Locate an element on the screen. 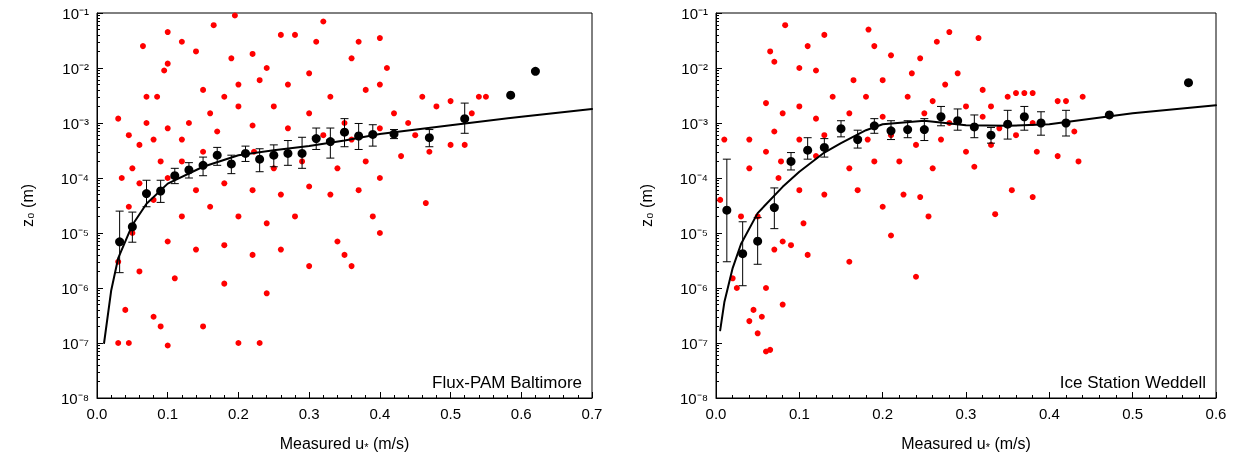  annotation: Flux-PAM Baltimore is located at coordinates (507, 382).